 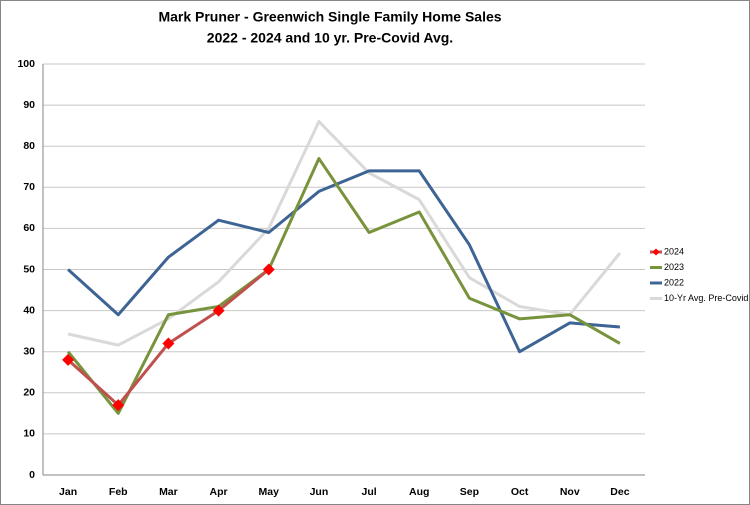 I want to click on legend-label: 2022, so click(x=674, y=282).